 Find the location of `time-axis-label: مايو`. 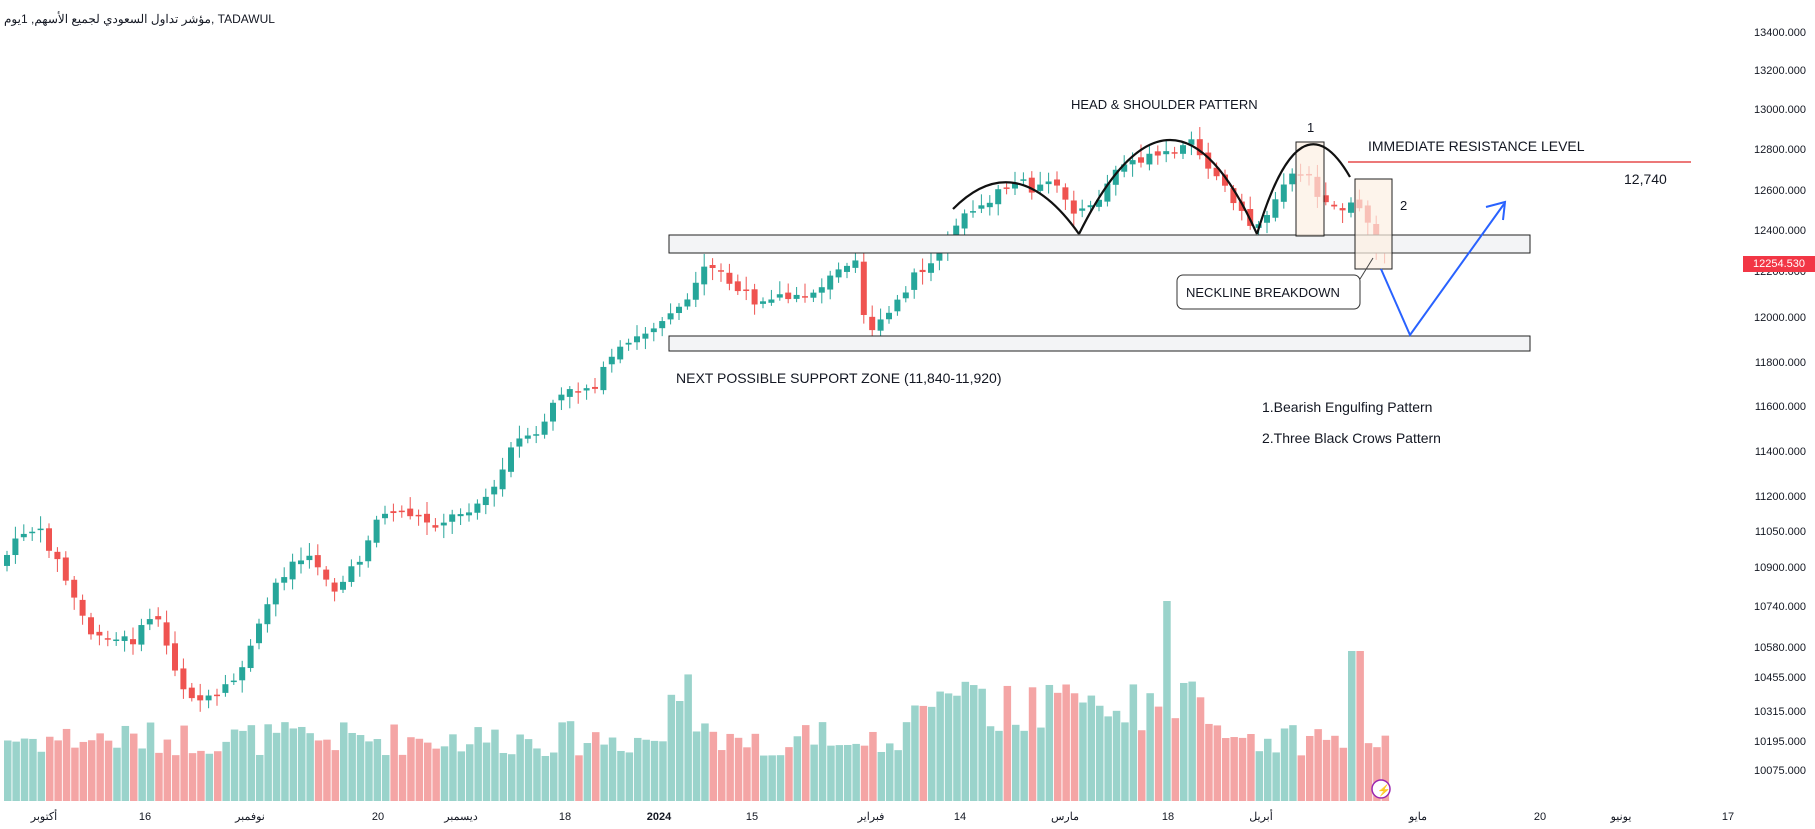

time-axis-label: مايو is located at coordinates (1417, 817).